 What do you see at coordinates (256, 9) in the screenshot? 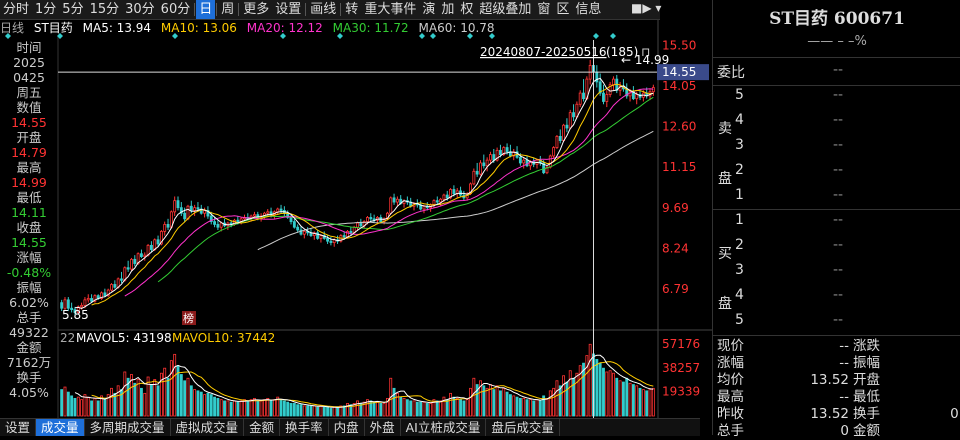
I see `toolbar-item: 更多` at bounding box center [256, 9].